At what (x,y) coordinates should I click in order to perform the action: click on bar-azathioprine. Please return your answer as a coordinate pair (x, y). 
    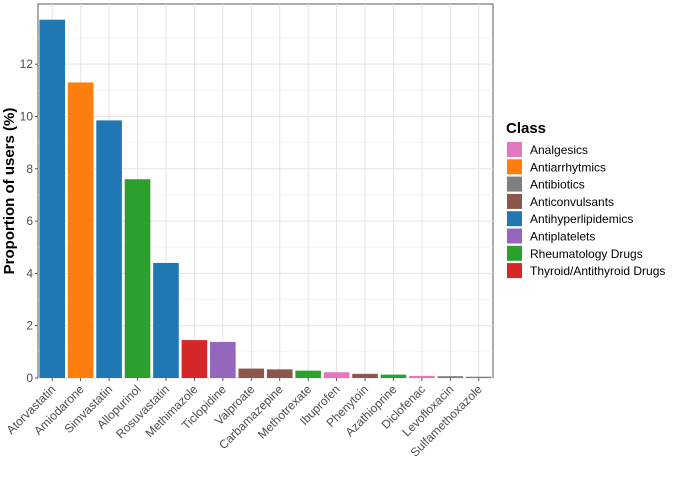
    Looking at the image, I should click on (393, 376).